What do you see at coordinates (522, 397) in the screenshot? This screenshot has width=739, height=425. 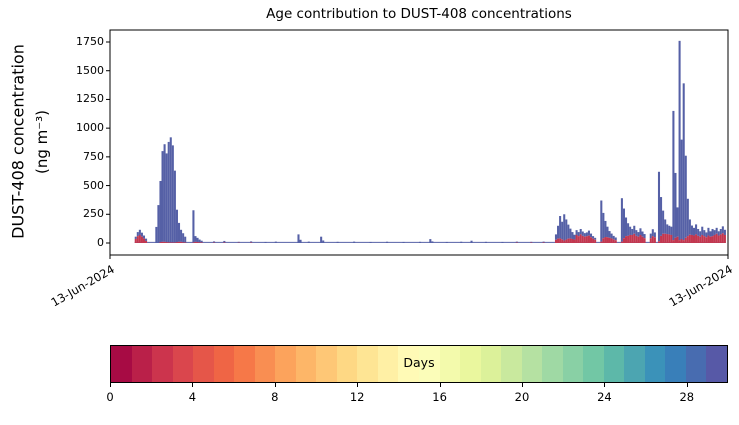 I see `colorbar-tick-label: 20` at bounding box center [522, 397].